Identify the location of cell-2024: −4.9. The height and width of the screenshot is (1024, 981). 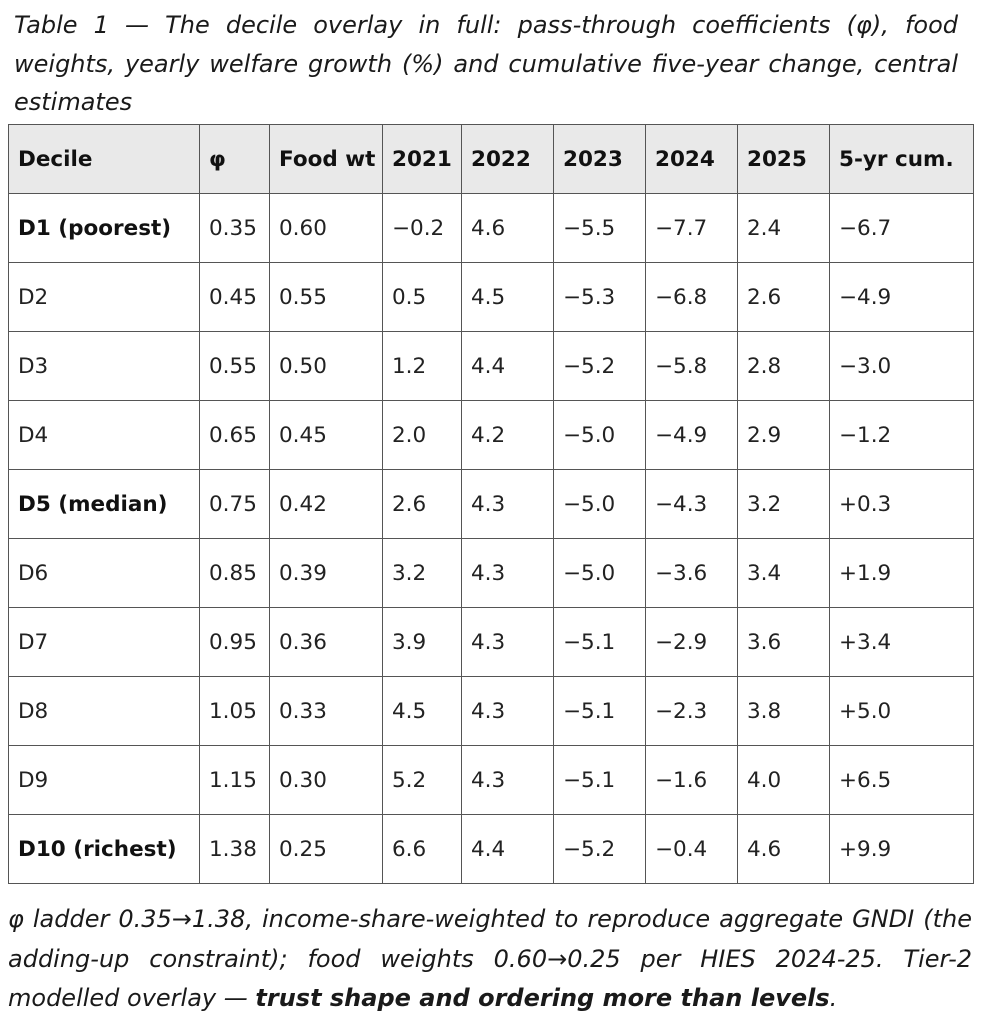
(691, 435).